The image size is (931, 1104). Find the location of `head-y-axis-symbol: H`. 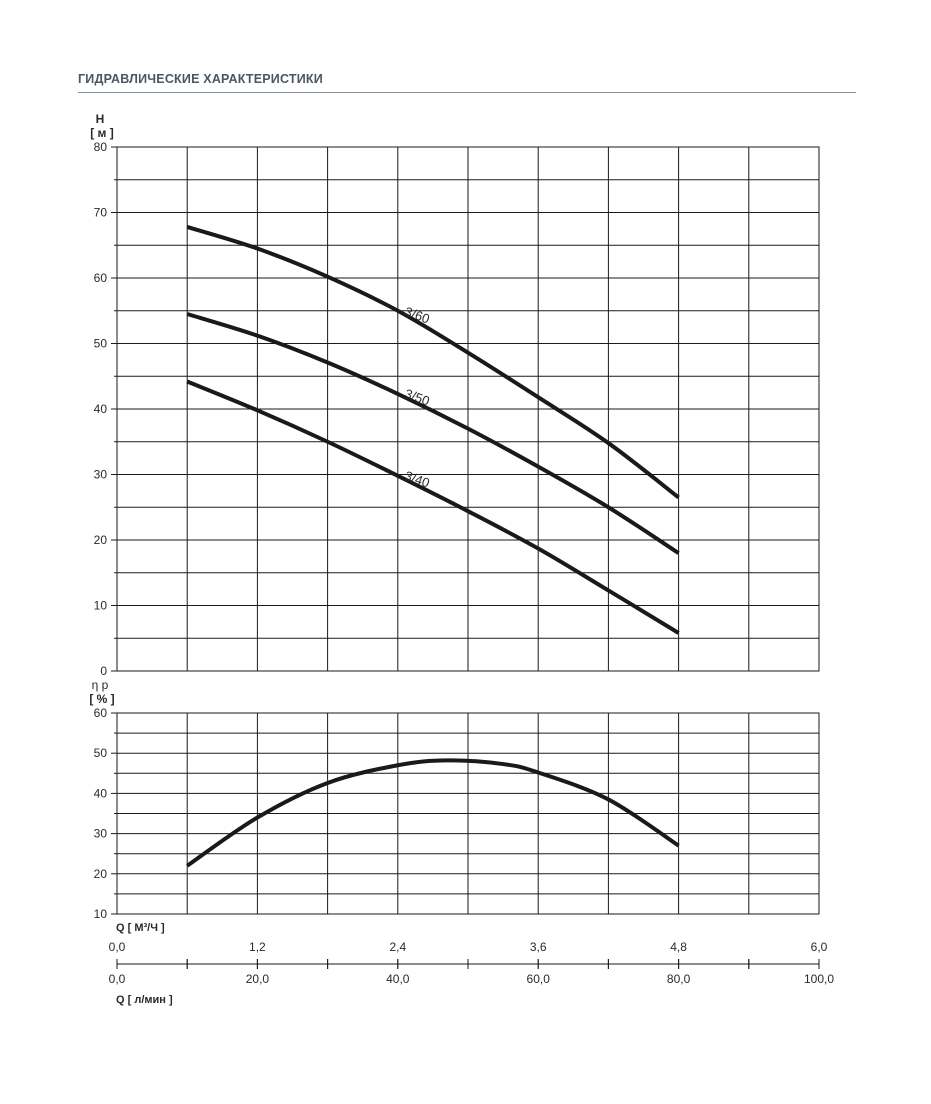

head-y-axis-symbol: H is located at coordinates (100, 119).